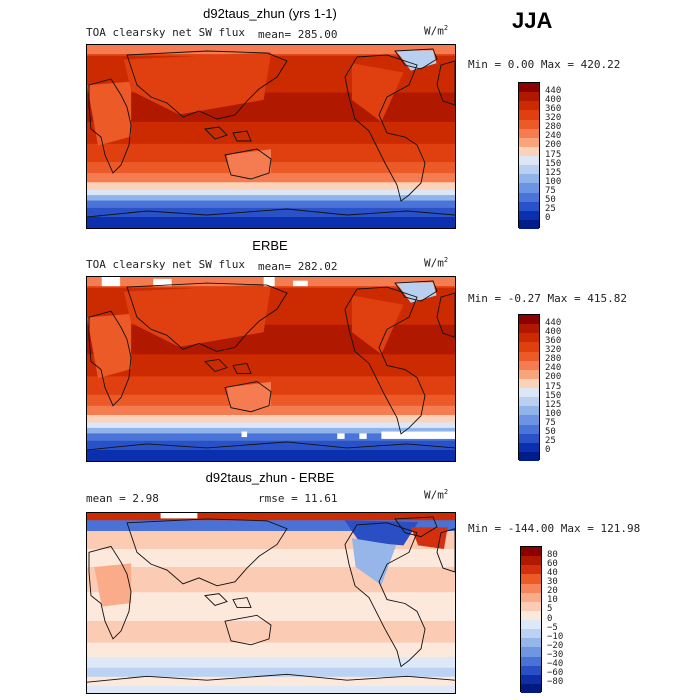 The width and height of the screenshot is (700, 700). What do you see at coordinates (550, 441) in the screenshot?
I see `colorbar-tick-label: 25` at bounding box center [550, 441].